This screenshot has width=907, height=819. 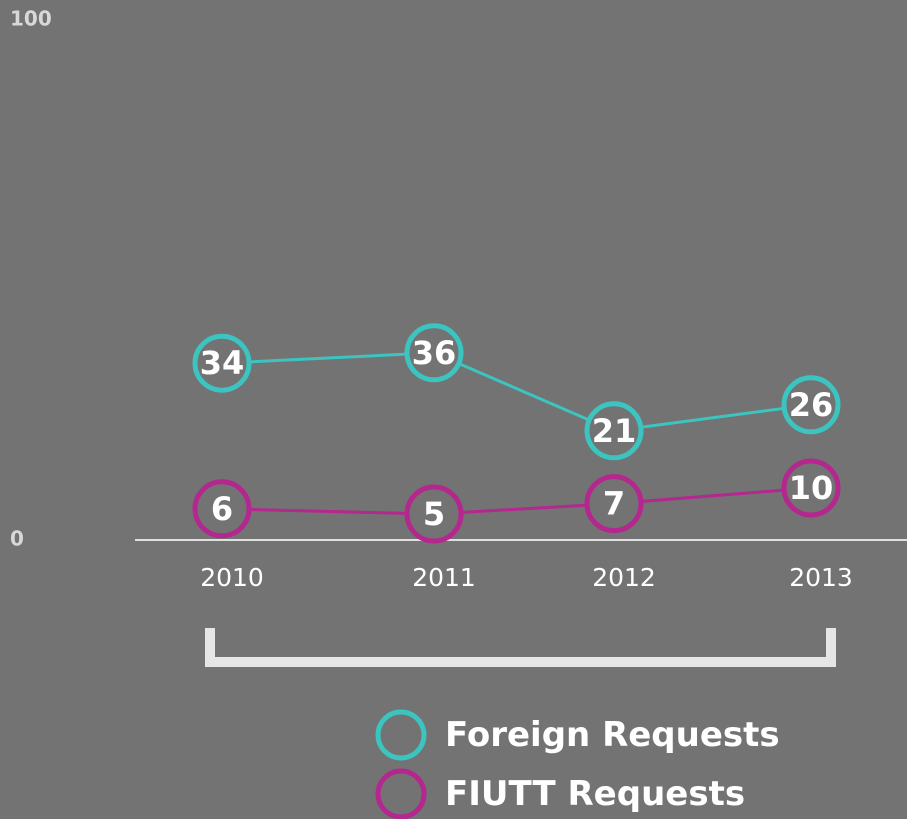 What do you see at coordinates (31, 19) in the screenshot?
I see `y-tick-label: 100` at bounding box center [31, 19].